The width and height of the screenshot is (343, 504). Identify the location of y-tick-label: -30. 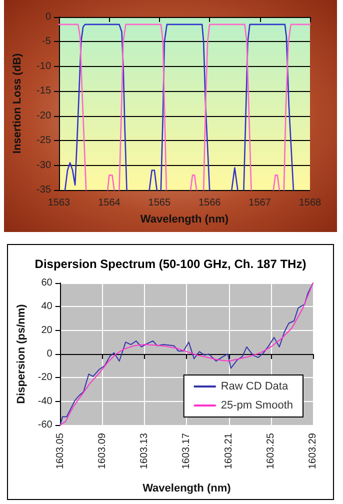
(44, 165).